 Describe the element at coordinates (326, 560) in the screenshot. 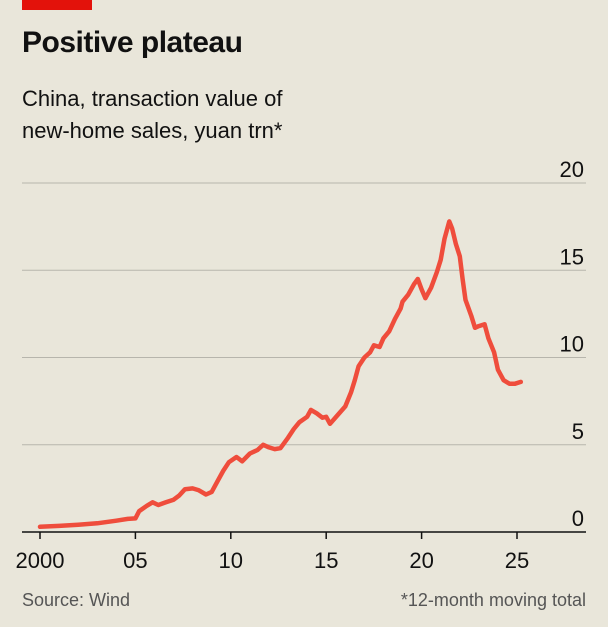

I see `x-tick-label-15: 15` at that location.